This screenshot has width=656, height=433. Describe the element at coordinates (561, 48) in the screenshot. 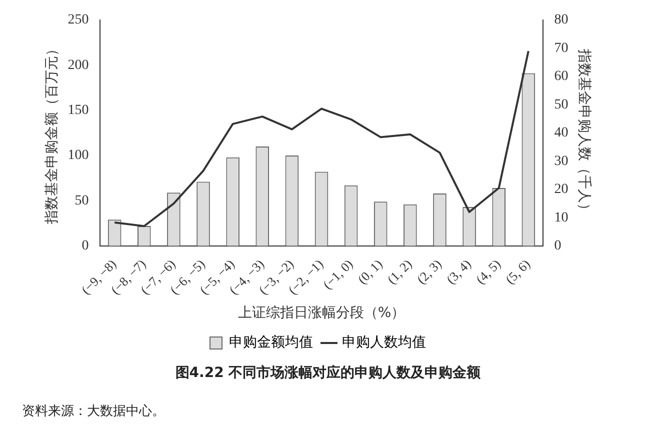

I see `y2-tick-label: 70` at that location.